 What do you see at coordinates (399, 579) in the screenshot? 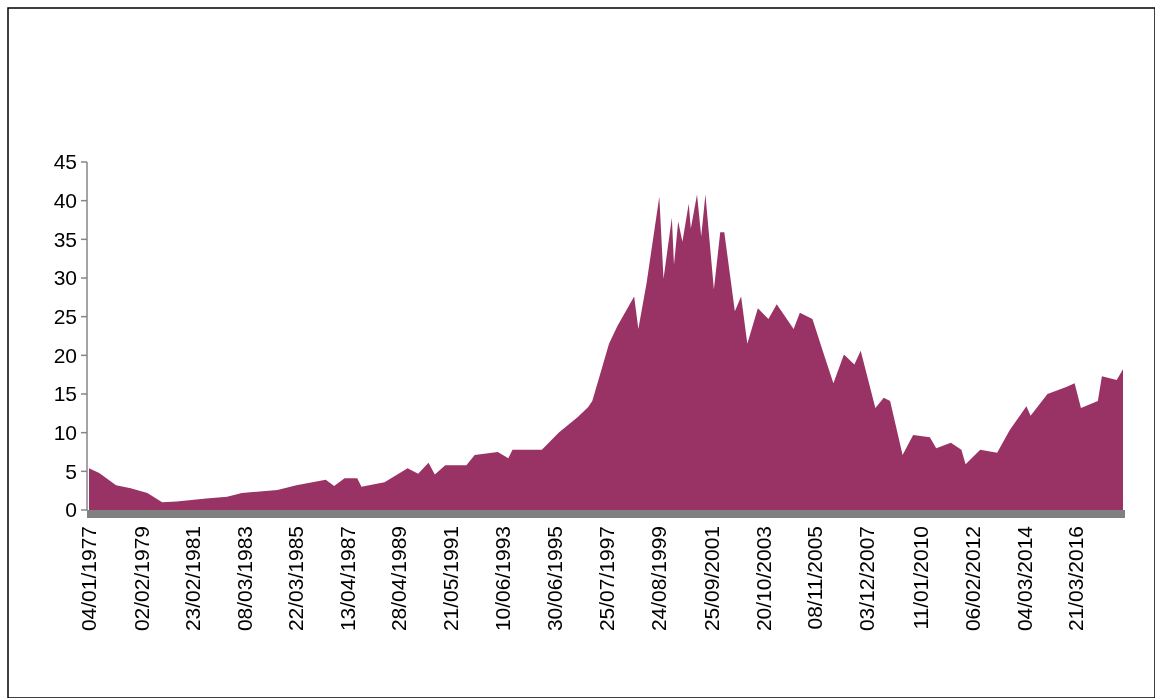
I see `x-tick-label: 28/04/1989` at bounding box center [399, 579].